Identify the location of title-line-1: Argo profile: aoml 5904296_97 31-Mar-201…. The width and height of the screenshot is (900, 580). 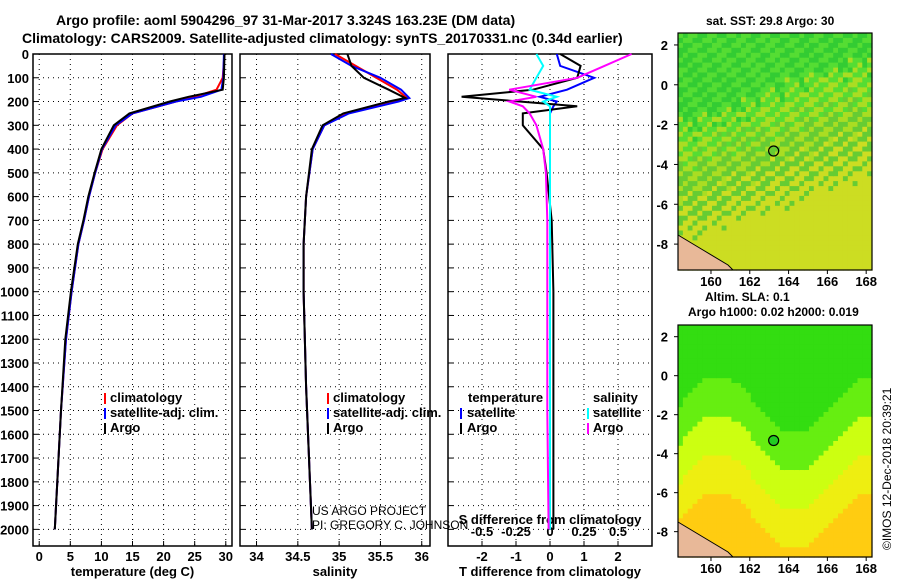
(286, 20).